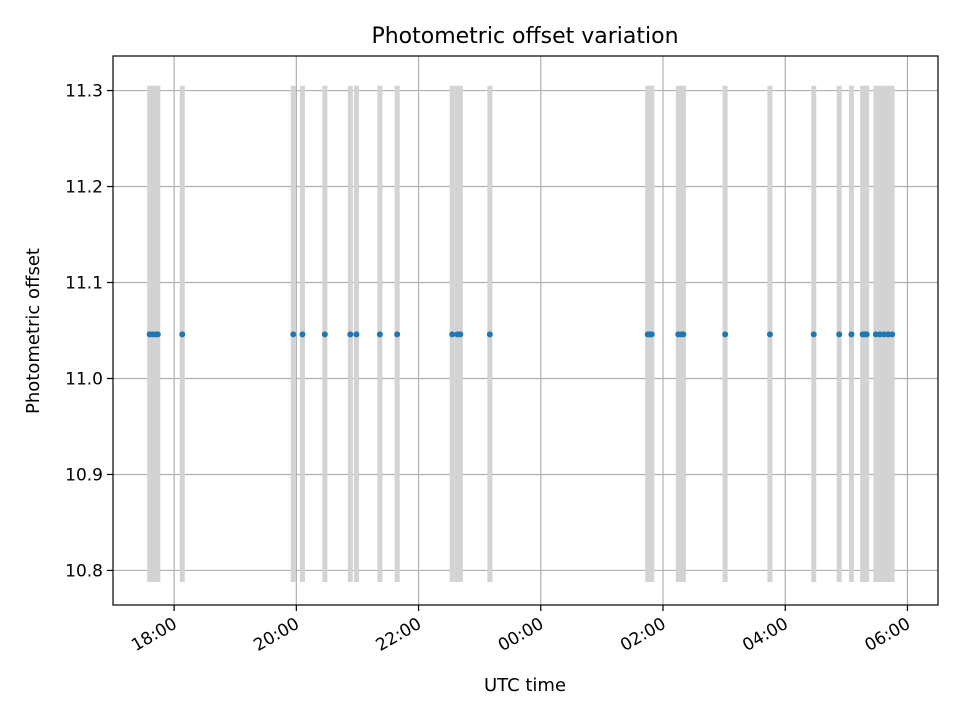 The image size is (960, 720). I want to click on x-axis-label: UTC time, so click(525, 685).